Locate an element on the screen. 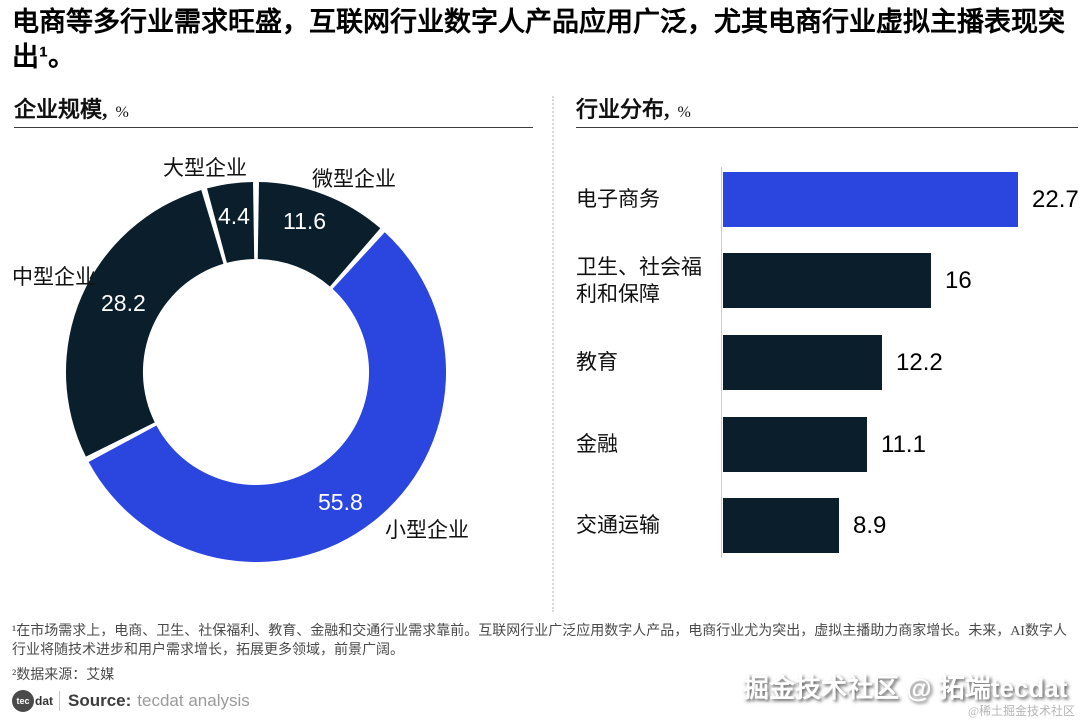  left-header-divider is located at coordinates (273, 127).